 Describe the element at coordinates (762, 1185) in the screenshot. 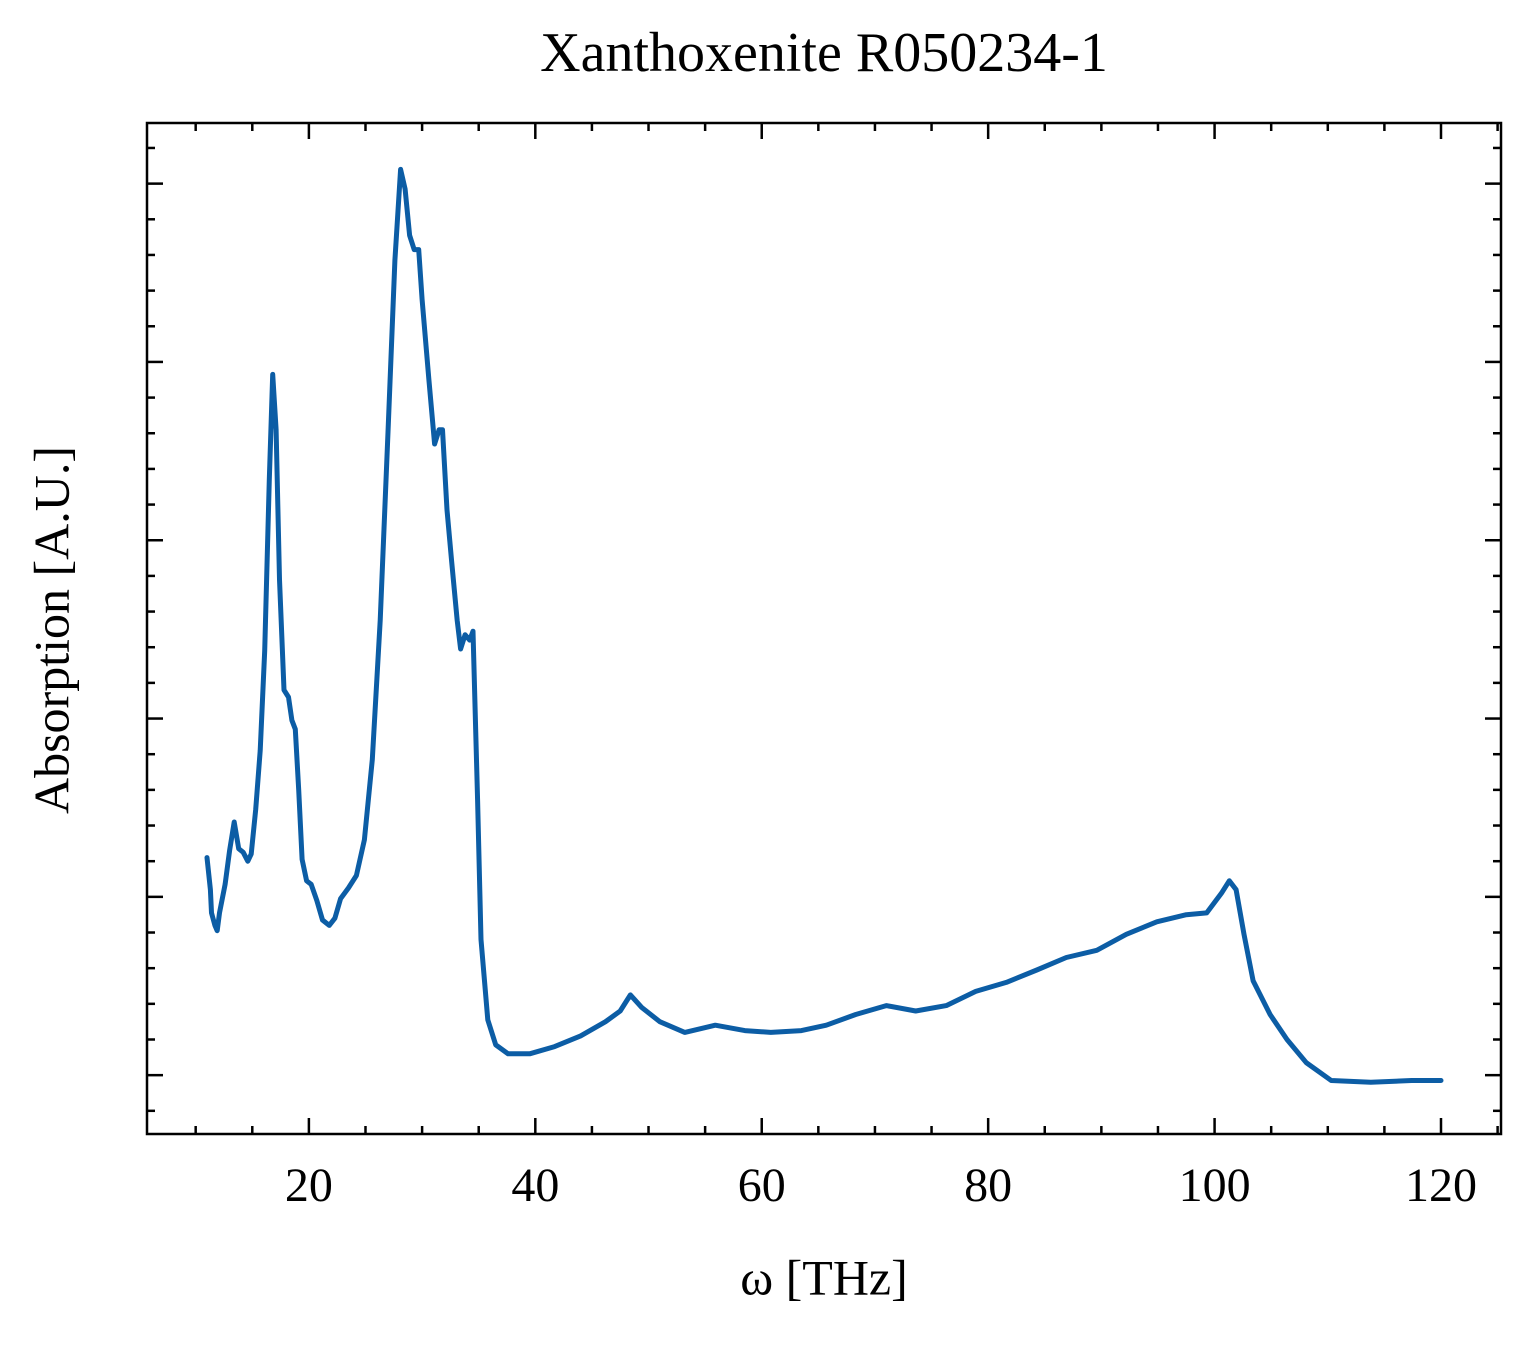

I see `x-tick-label: 60` at that location.